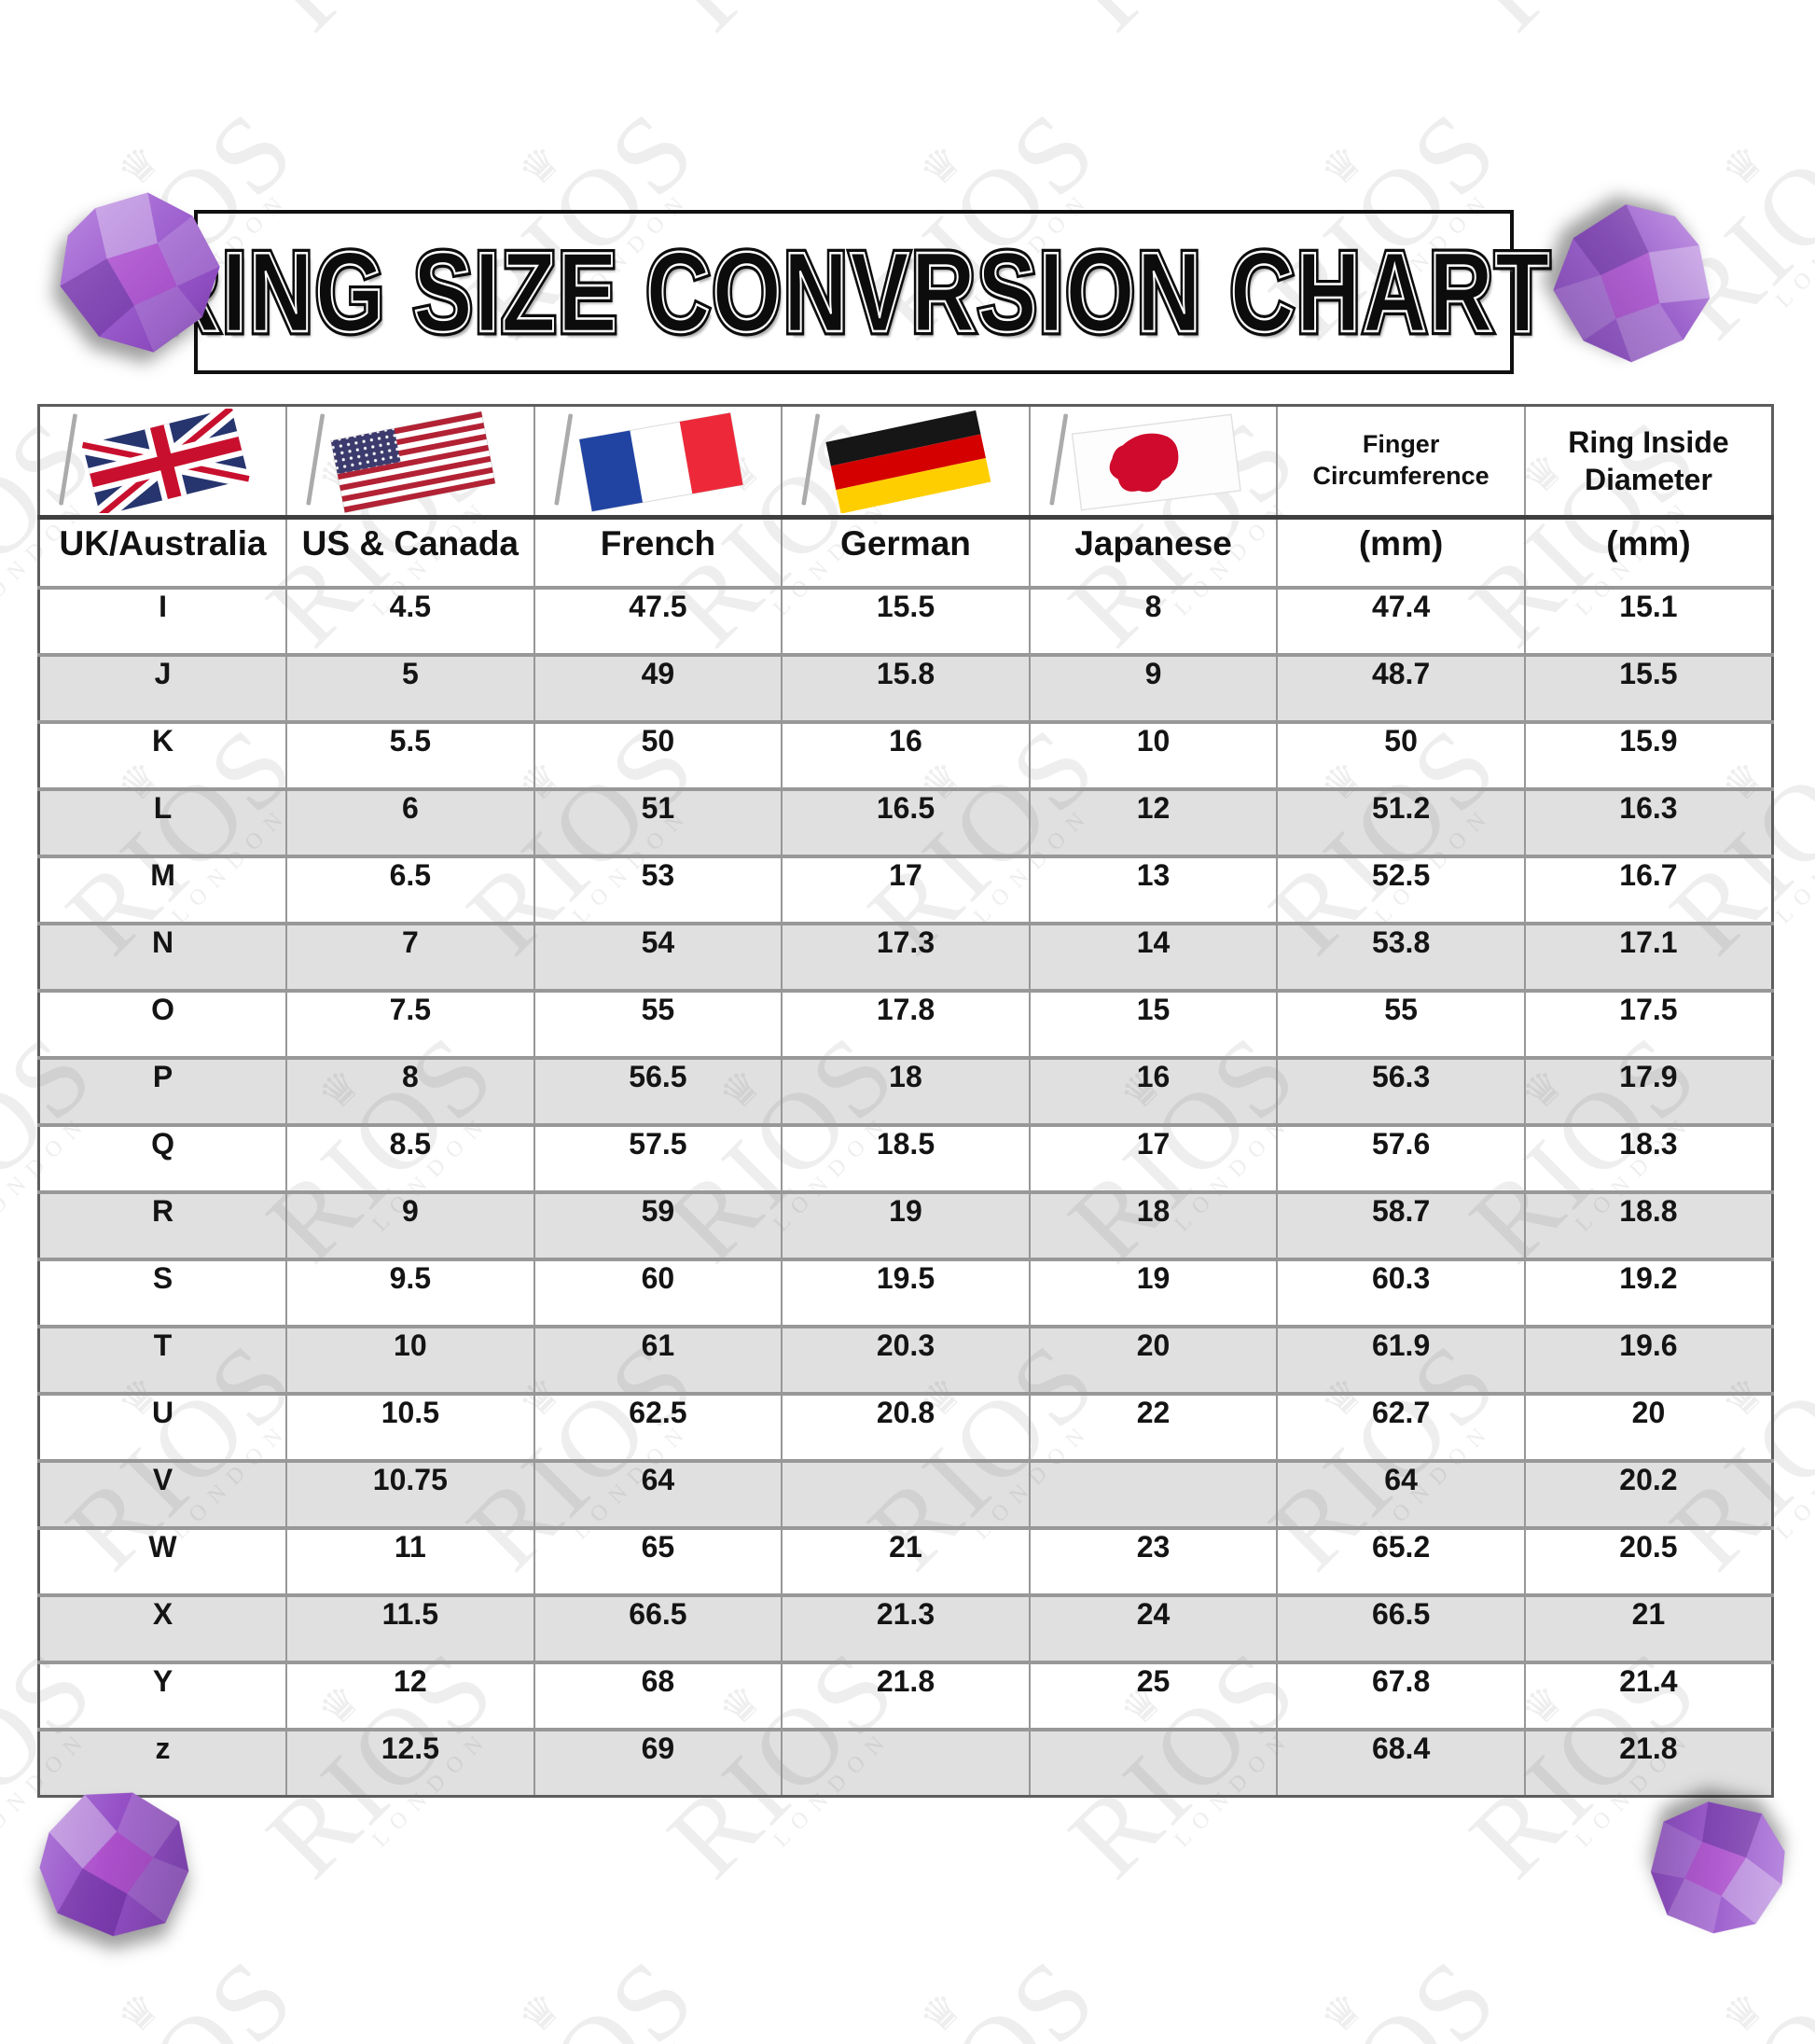 The image size is (1815, 2044). Describe the element at coordinates (1153, 889) in the screenshot. I see `size-value-cell: 13` at that location.